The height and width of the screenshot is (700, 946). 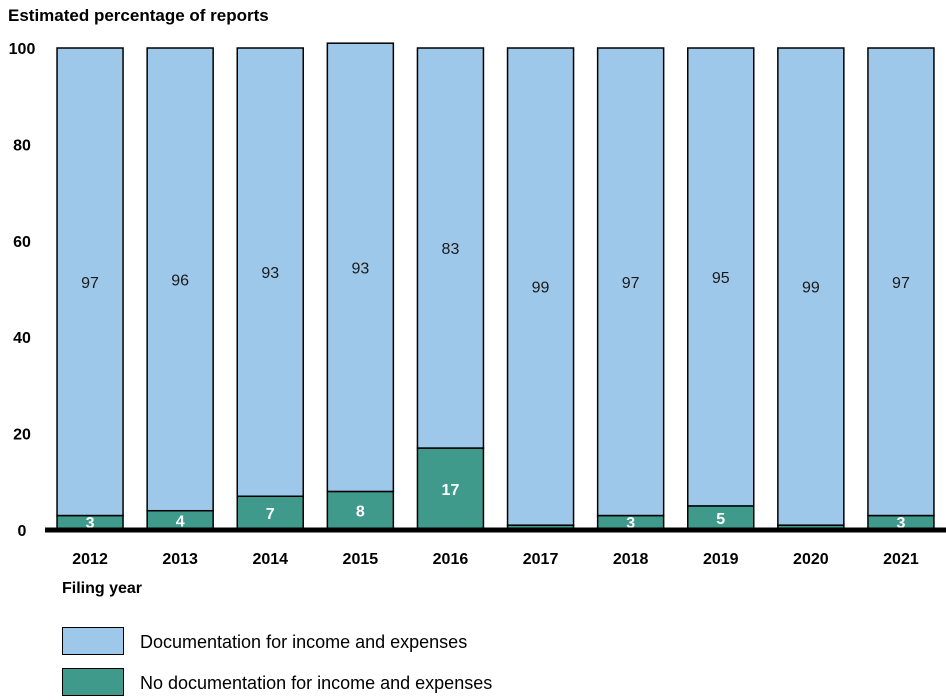 What do you see at coordinates (720, 519) in the screenshot?
I see `bar-data-label: 5` at bounding box center [720, 519].